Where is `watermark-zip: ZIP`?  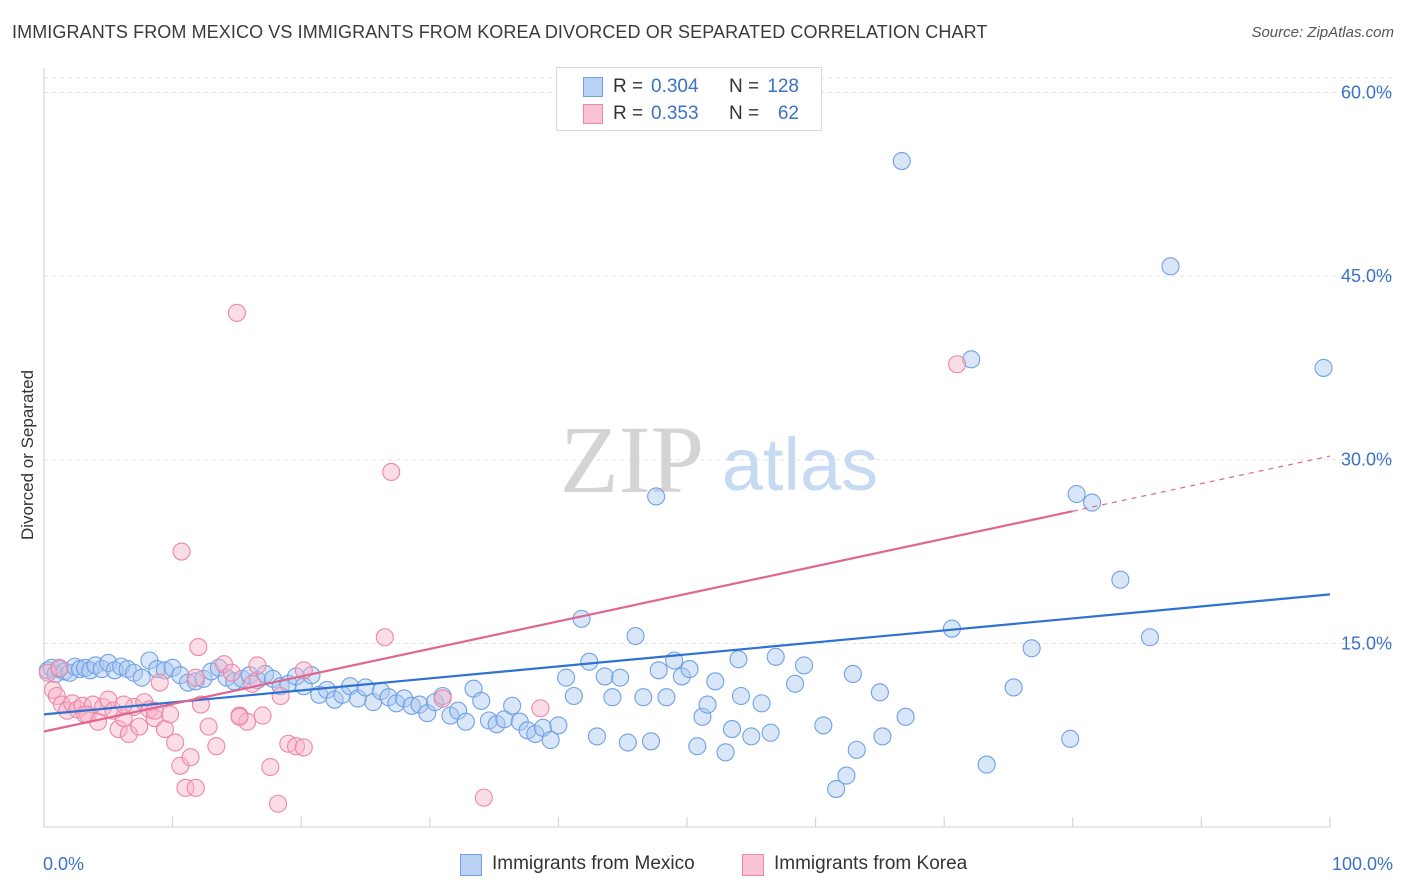 watermark-zip: ZIP is located at coordinates (632, 459).